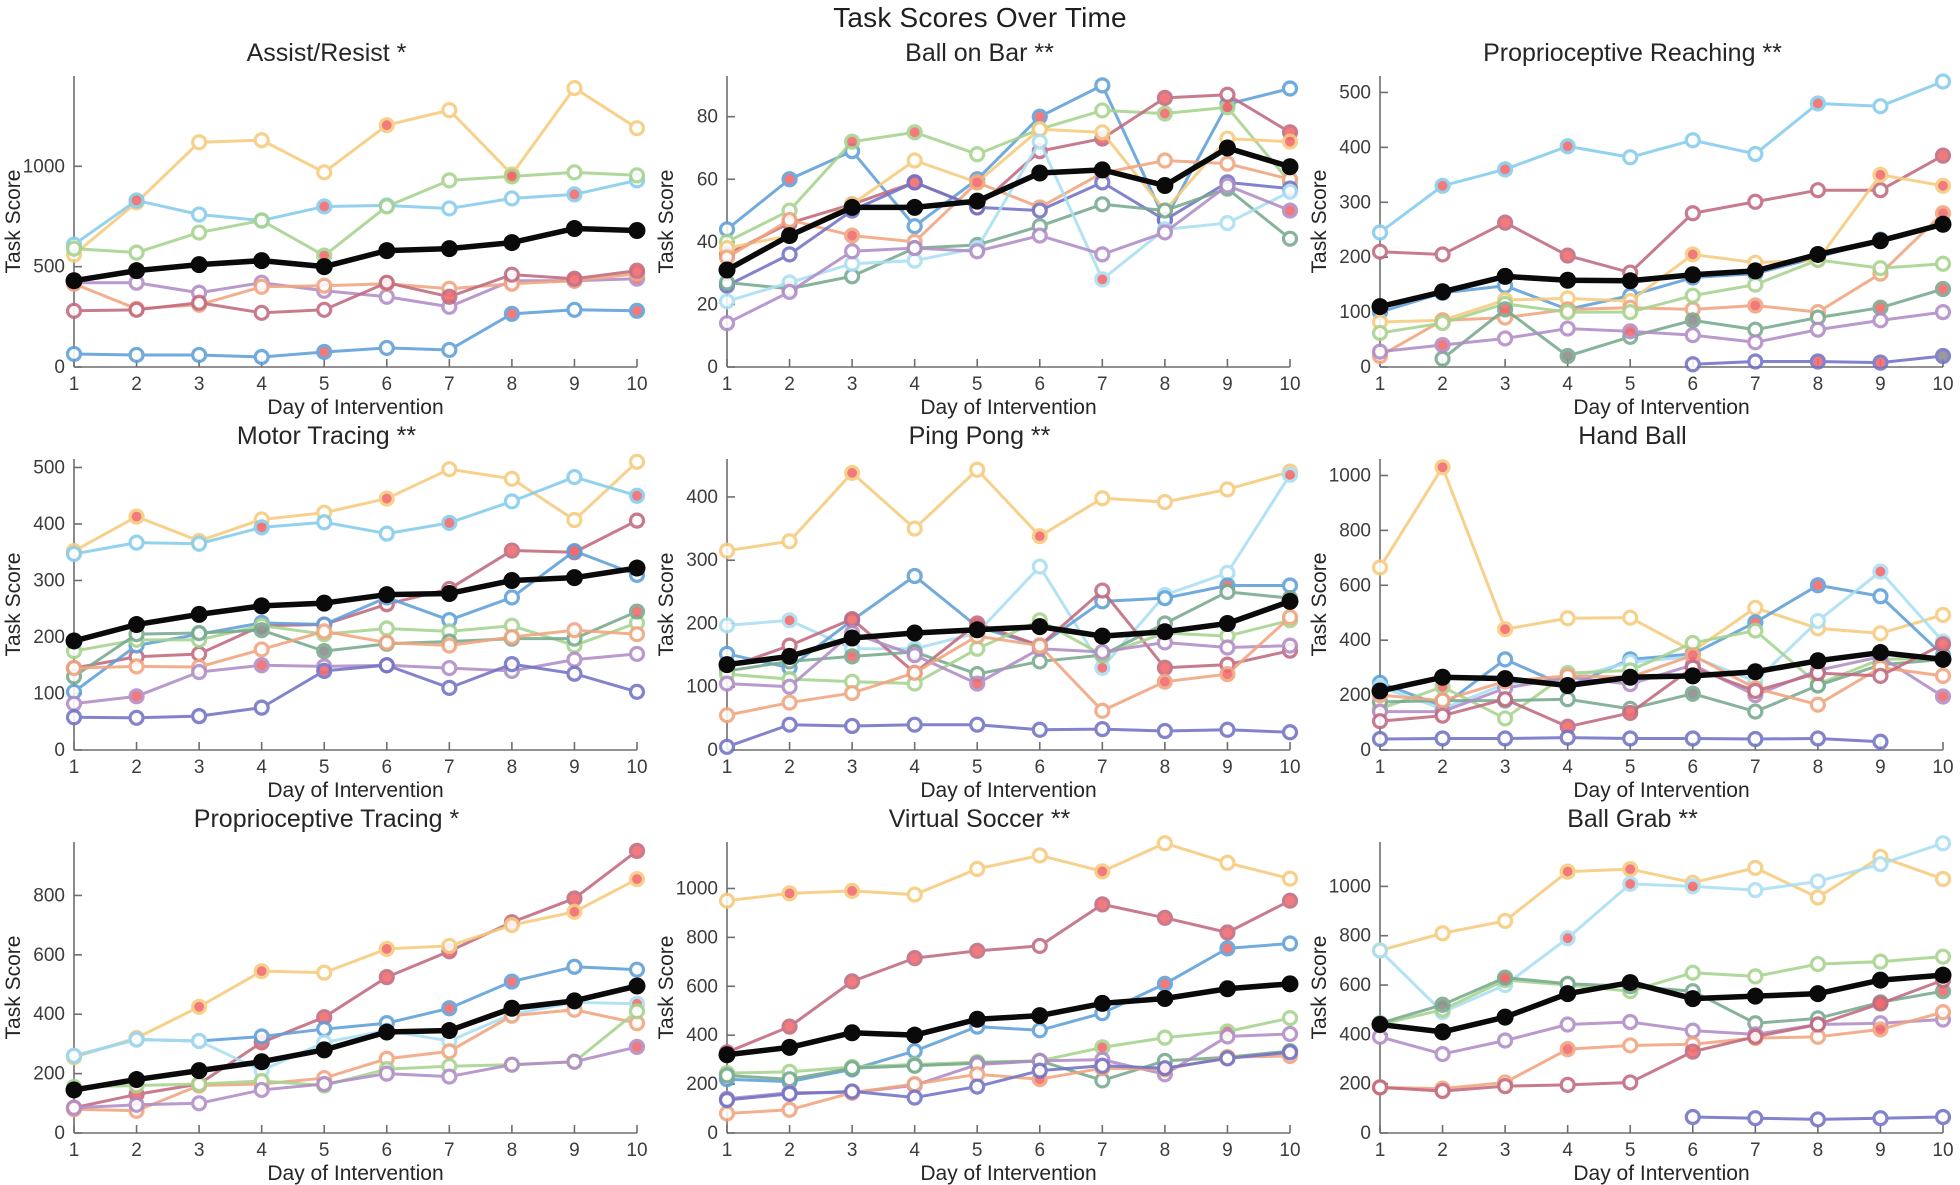 This screenshot has width=1960, height=1185. Describe the element at coordinates (914, 767) in the screenshot. I see `x-tick-label: 4` at that location.